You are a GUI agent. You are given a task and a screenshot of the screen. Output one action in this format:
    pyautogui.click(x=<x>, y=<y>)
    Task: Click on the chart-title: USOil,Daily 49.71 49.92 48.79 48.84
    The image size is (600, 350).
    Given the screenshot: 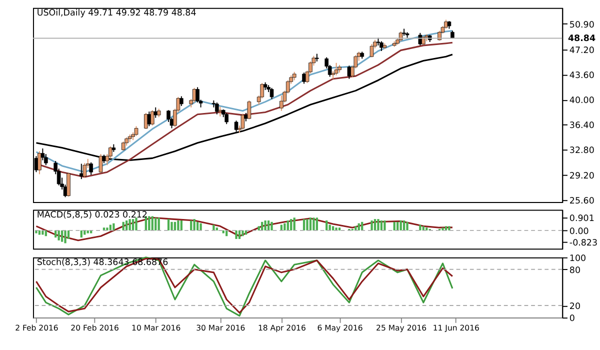 What is the action you would take?
    pyautogui.click(x=116, y=13)
    